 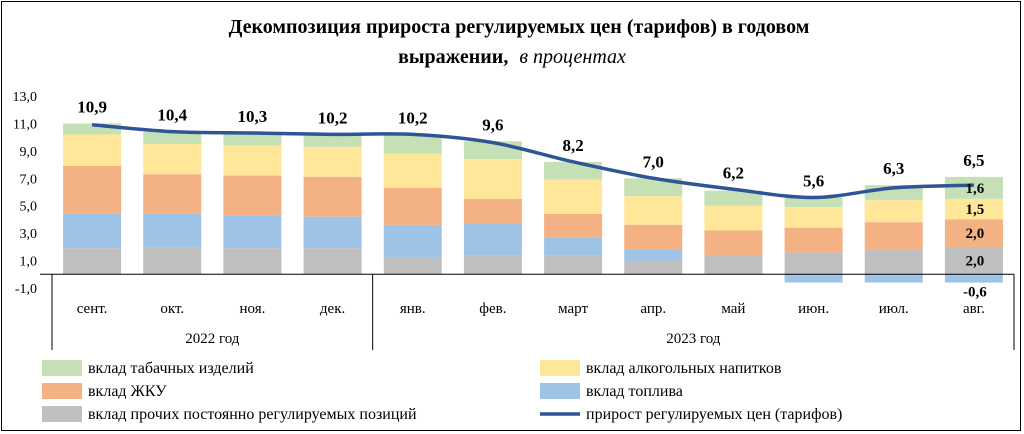 I want to click on segment-value-label: 1,6, so click(x=975, y=189).